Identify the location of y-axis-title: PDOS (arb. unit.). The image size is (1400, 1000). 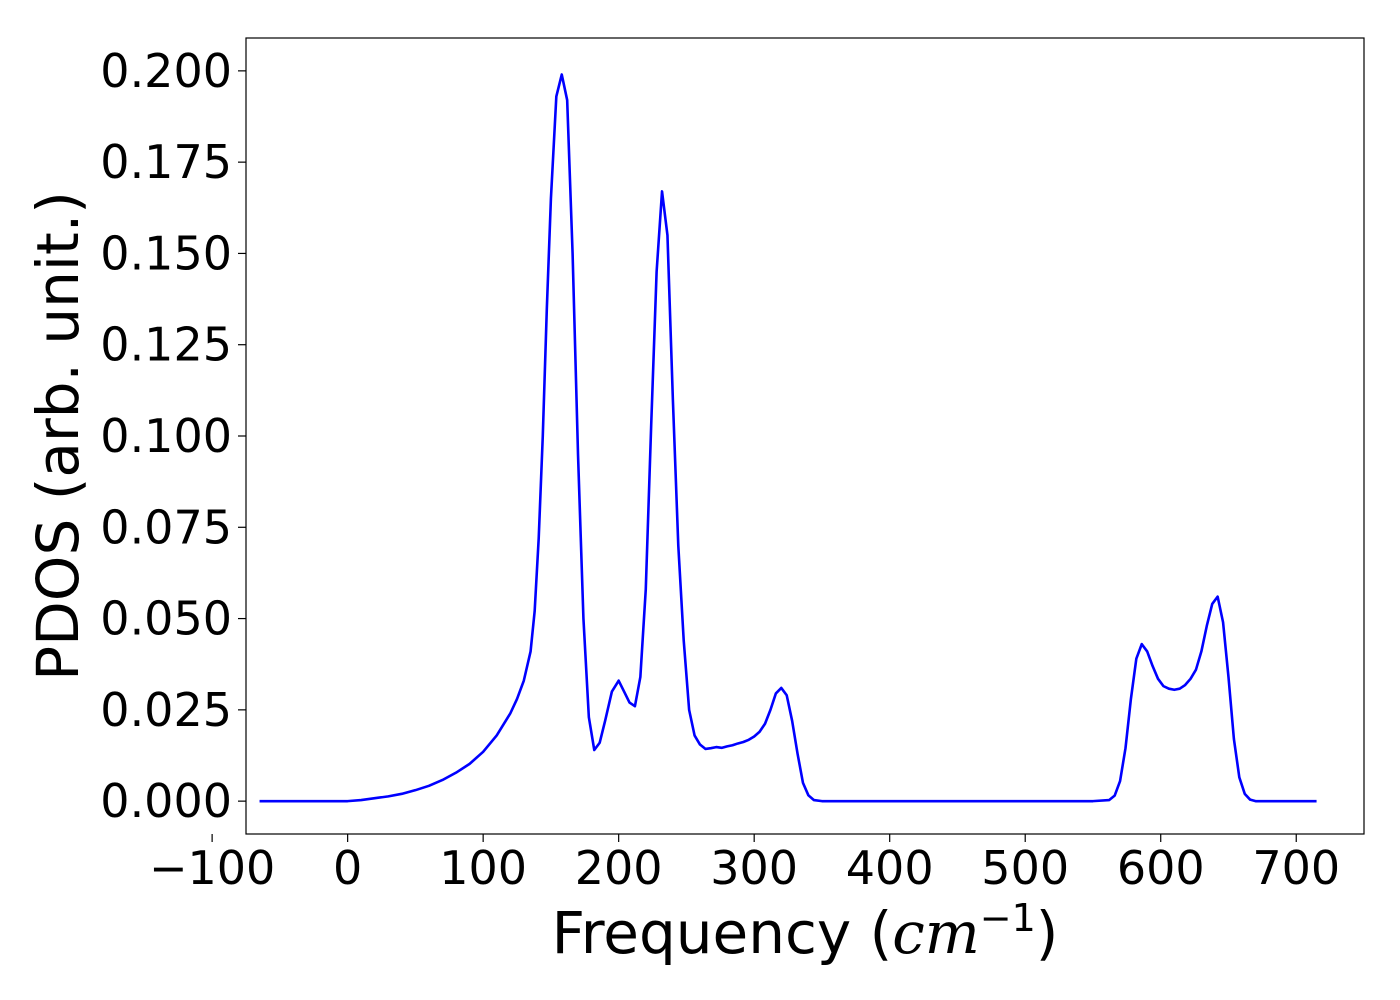
(58, 436).